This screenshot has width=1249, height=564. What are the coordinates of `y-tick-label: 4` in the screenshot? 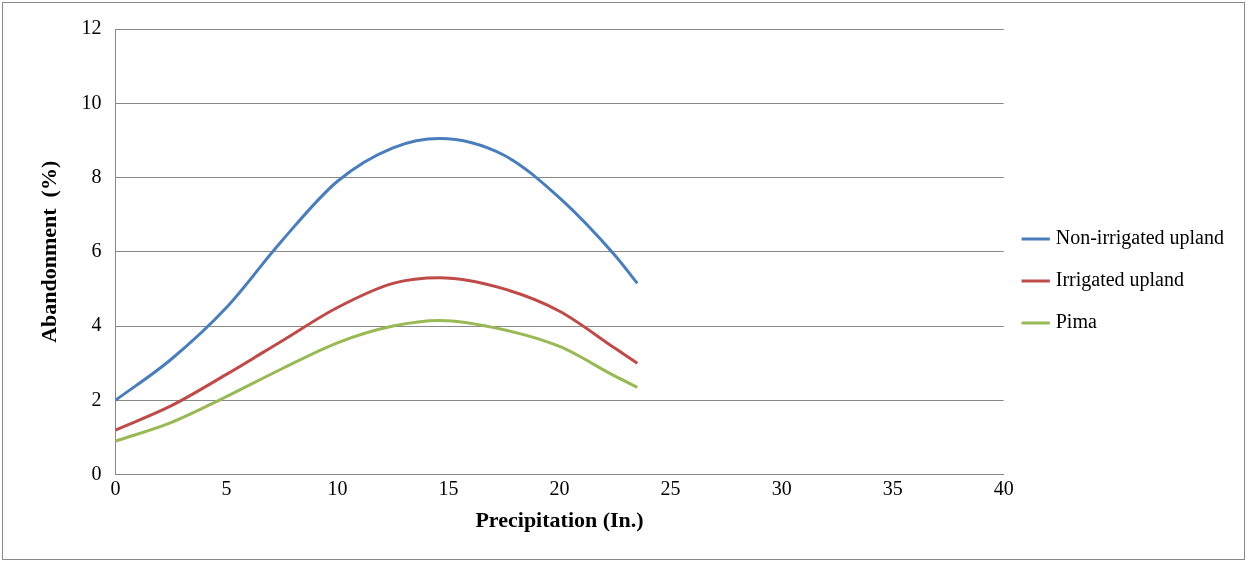 It's located at (96, 324).